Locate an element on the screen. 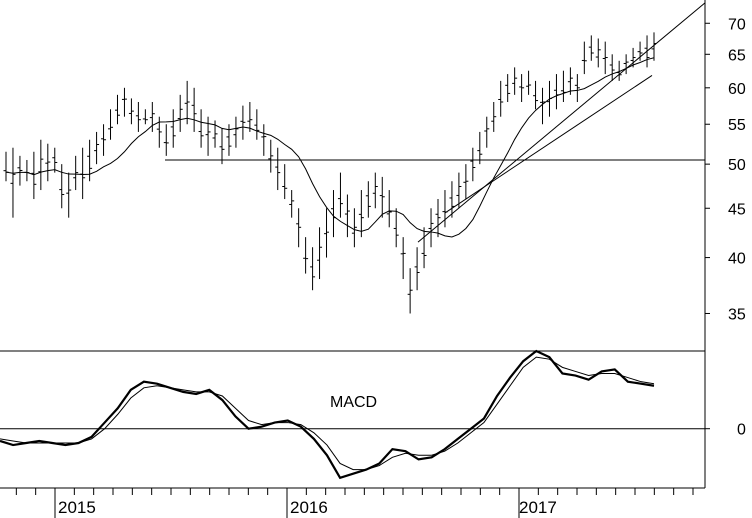 The width and height of the screenshot is (752, 518). price-tick-label: 35 is located at coordinates (737, 314).